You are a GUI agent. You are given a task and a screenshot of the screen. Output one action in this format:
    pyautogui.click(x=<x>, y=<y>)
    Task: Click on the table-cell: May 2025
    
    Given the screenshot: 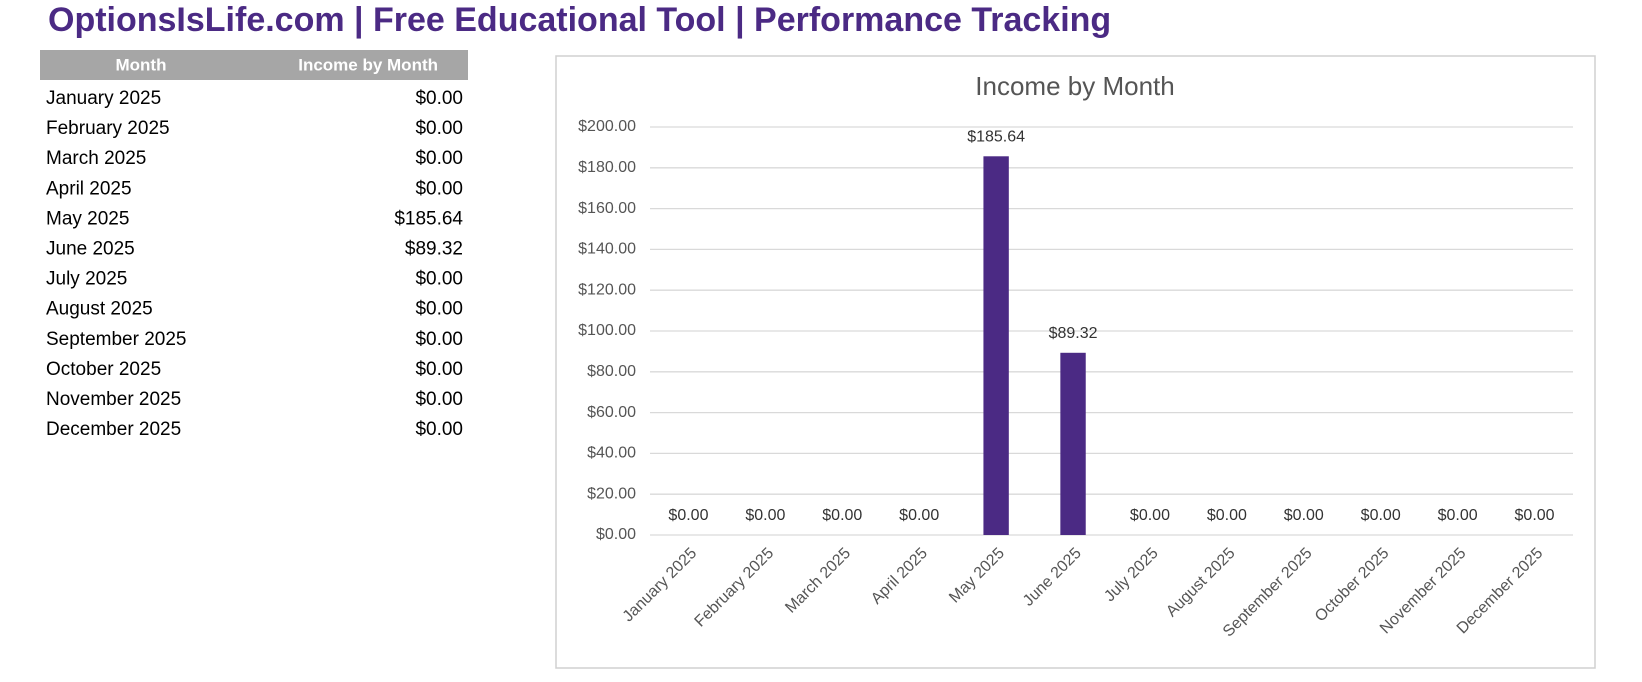 What is the action you would take?
    pyautogui.click(x=87, y=218)
    